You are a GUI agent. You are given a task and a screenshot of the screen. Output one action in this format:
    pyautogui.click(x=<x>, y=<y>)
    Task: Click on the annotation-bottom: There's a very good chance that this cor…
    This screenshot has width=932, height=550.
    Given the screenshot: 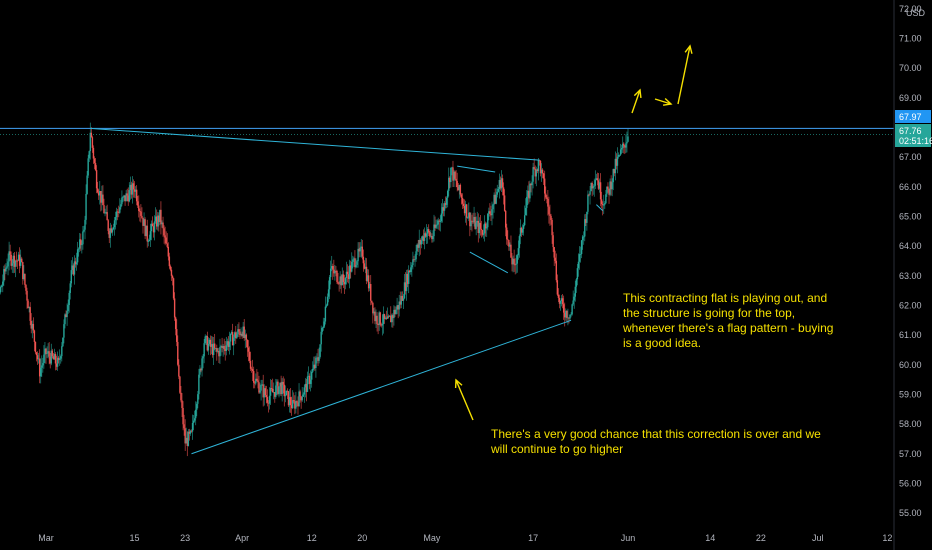 What is the action you would take?
    pyautogui.click(x=656, y=441)
    